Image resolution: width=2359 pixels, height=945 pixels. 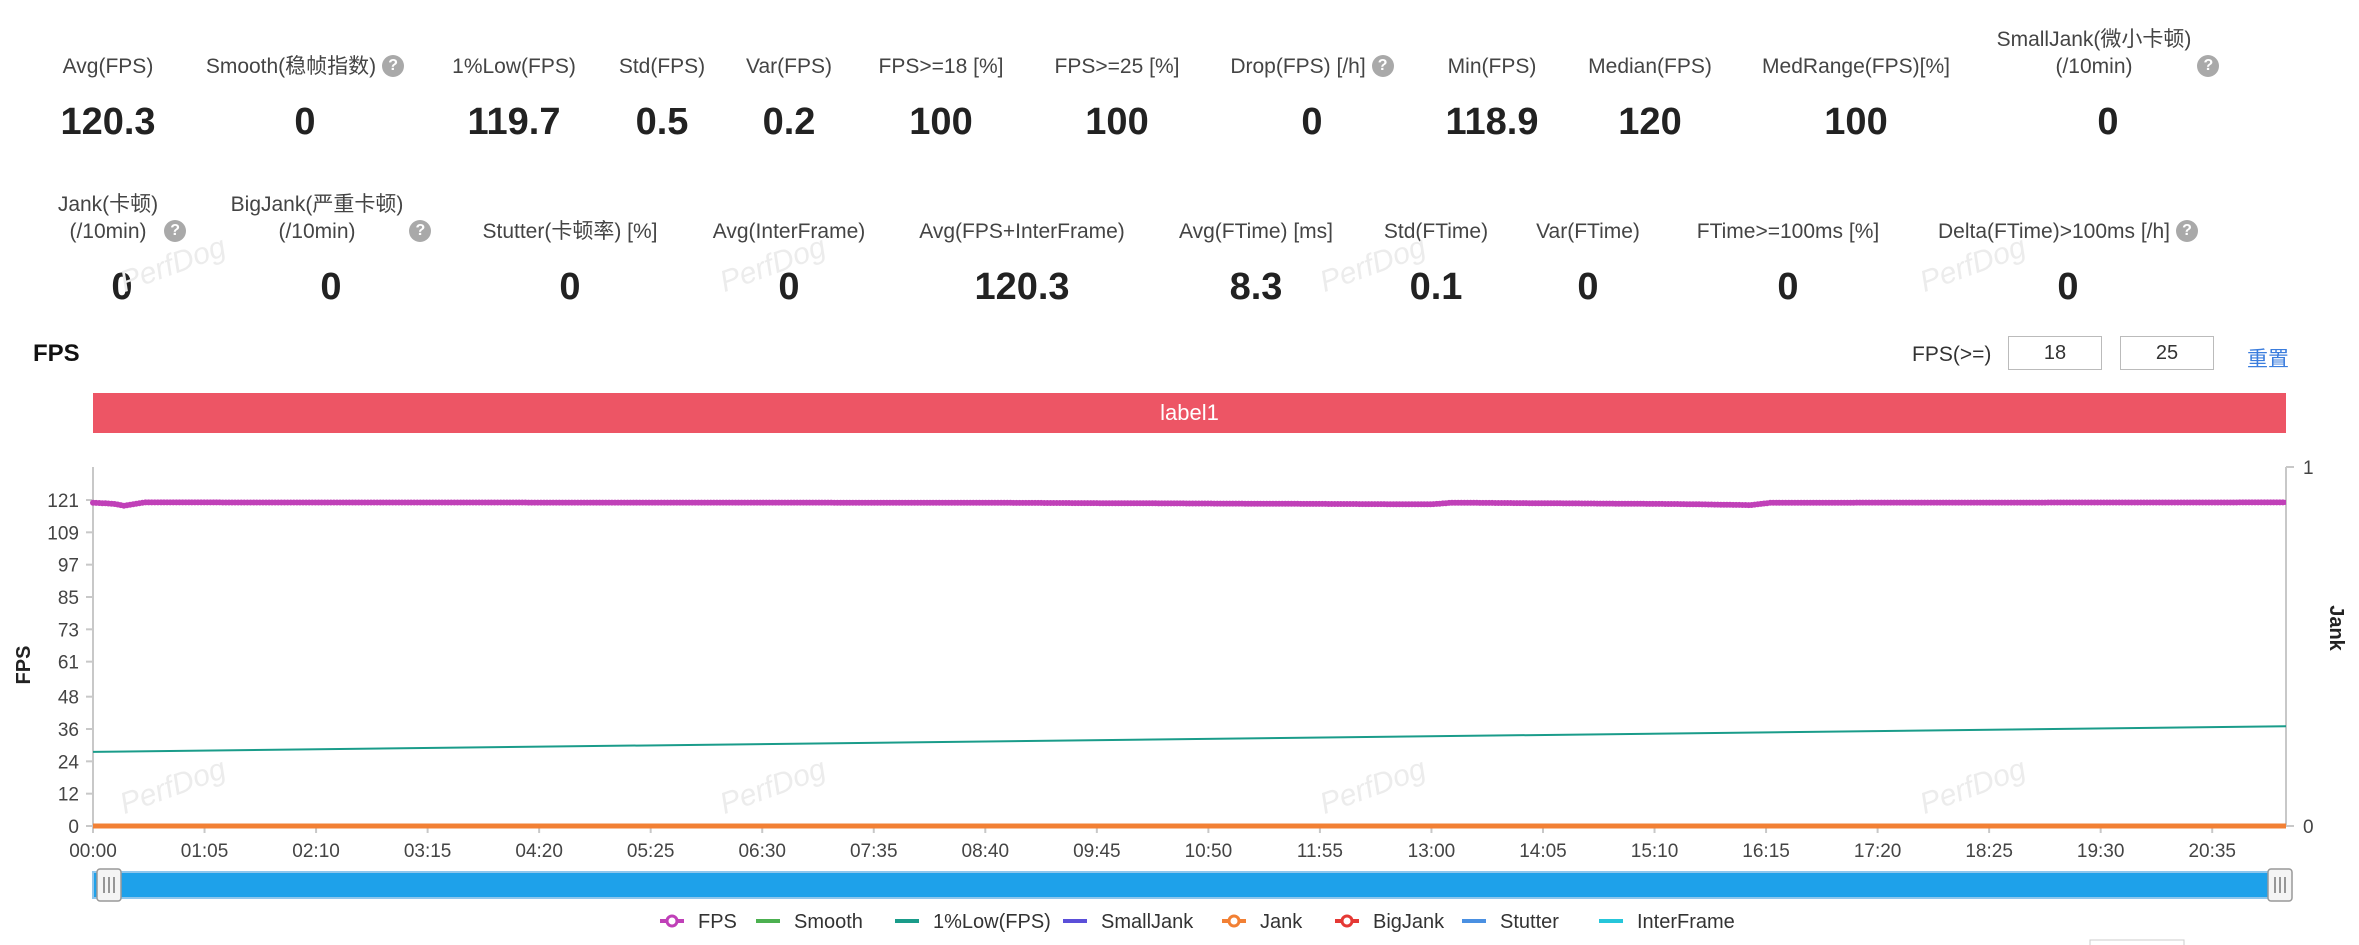 I want to click on stat-label-text: BigJank(严重卡顿) (/10min), so click(x=317, y=218).